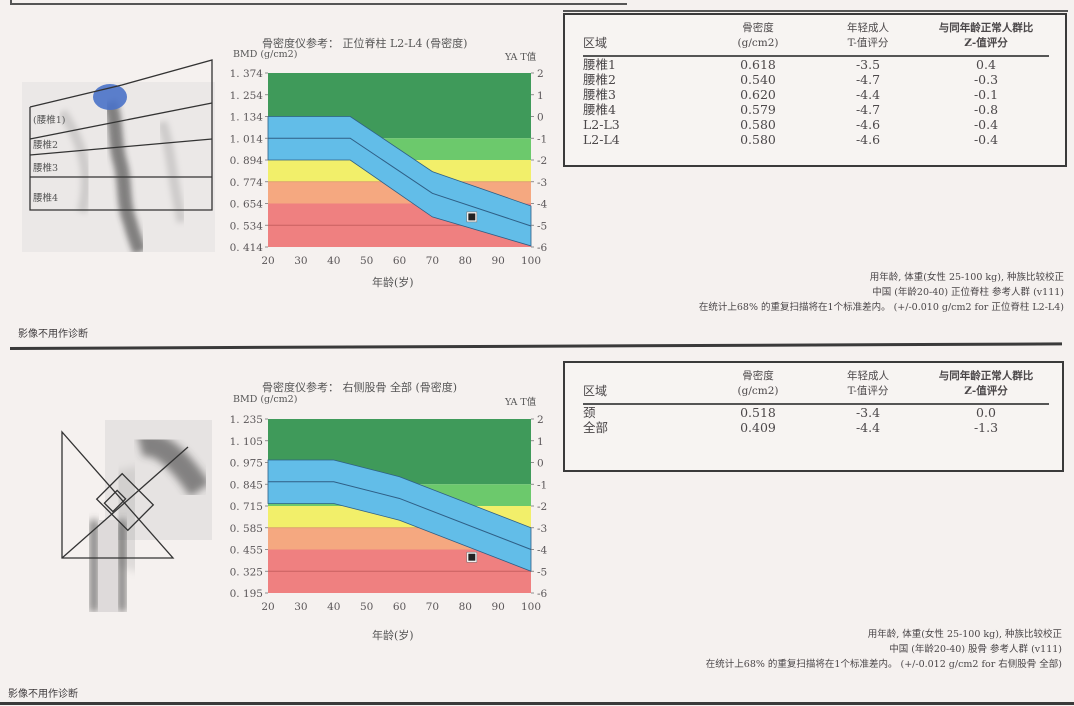 The height and width of the screenshot is (706, 1074). What do you see at coordinates (816, 79) in the screenshot?
I see `table-row: 腰椎2 0.540 -4.7 -0.3` at bounding box center [816, 79].